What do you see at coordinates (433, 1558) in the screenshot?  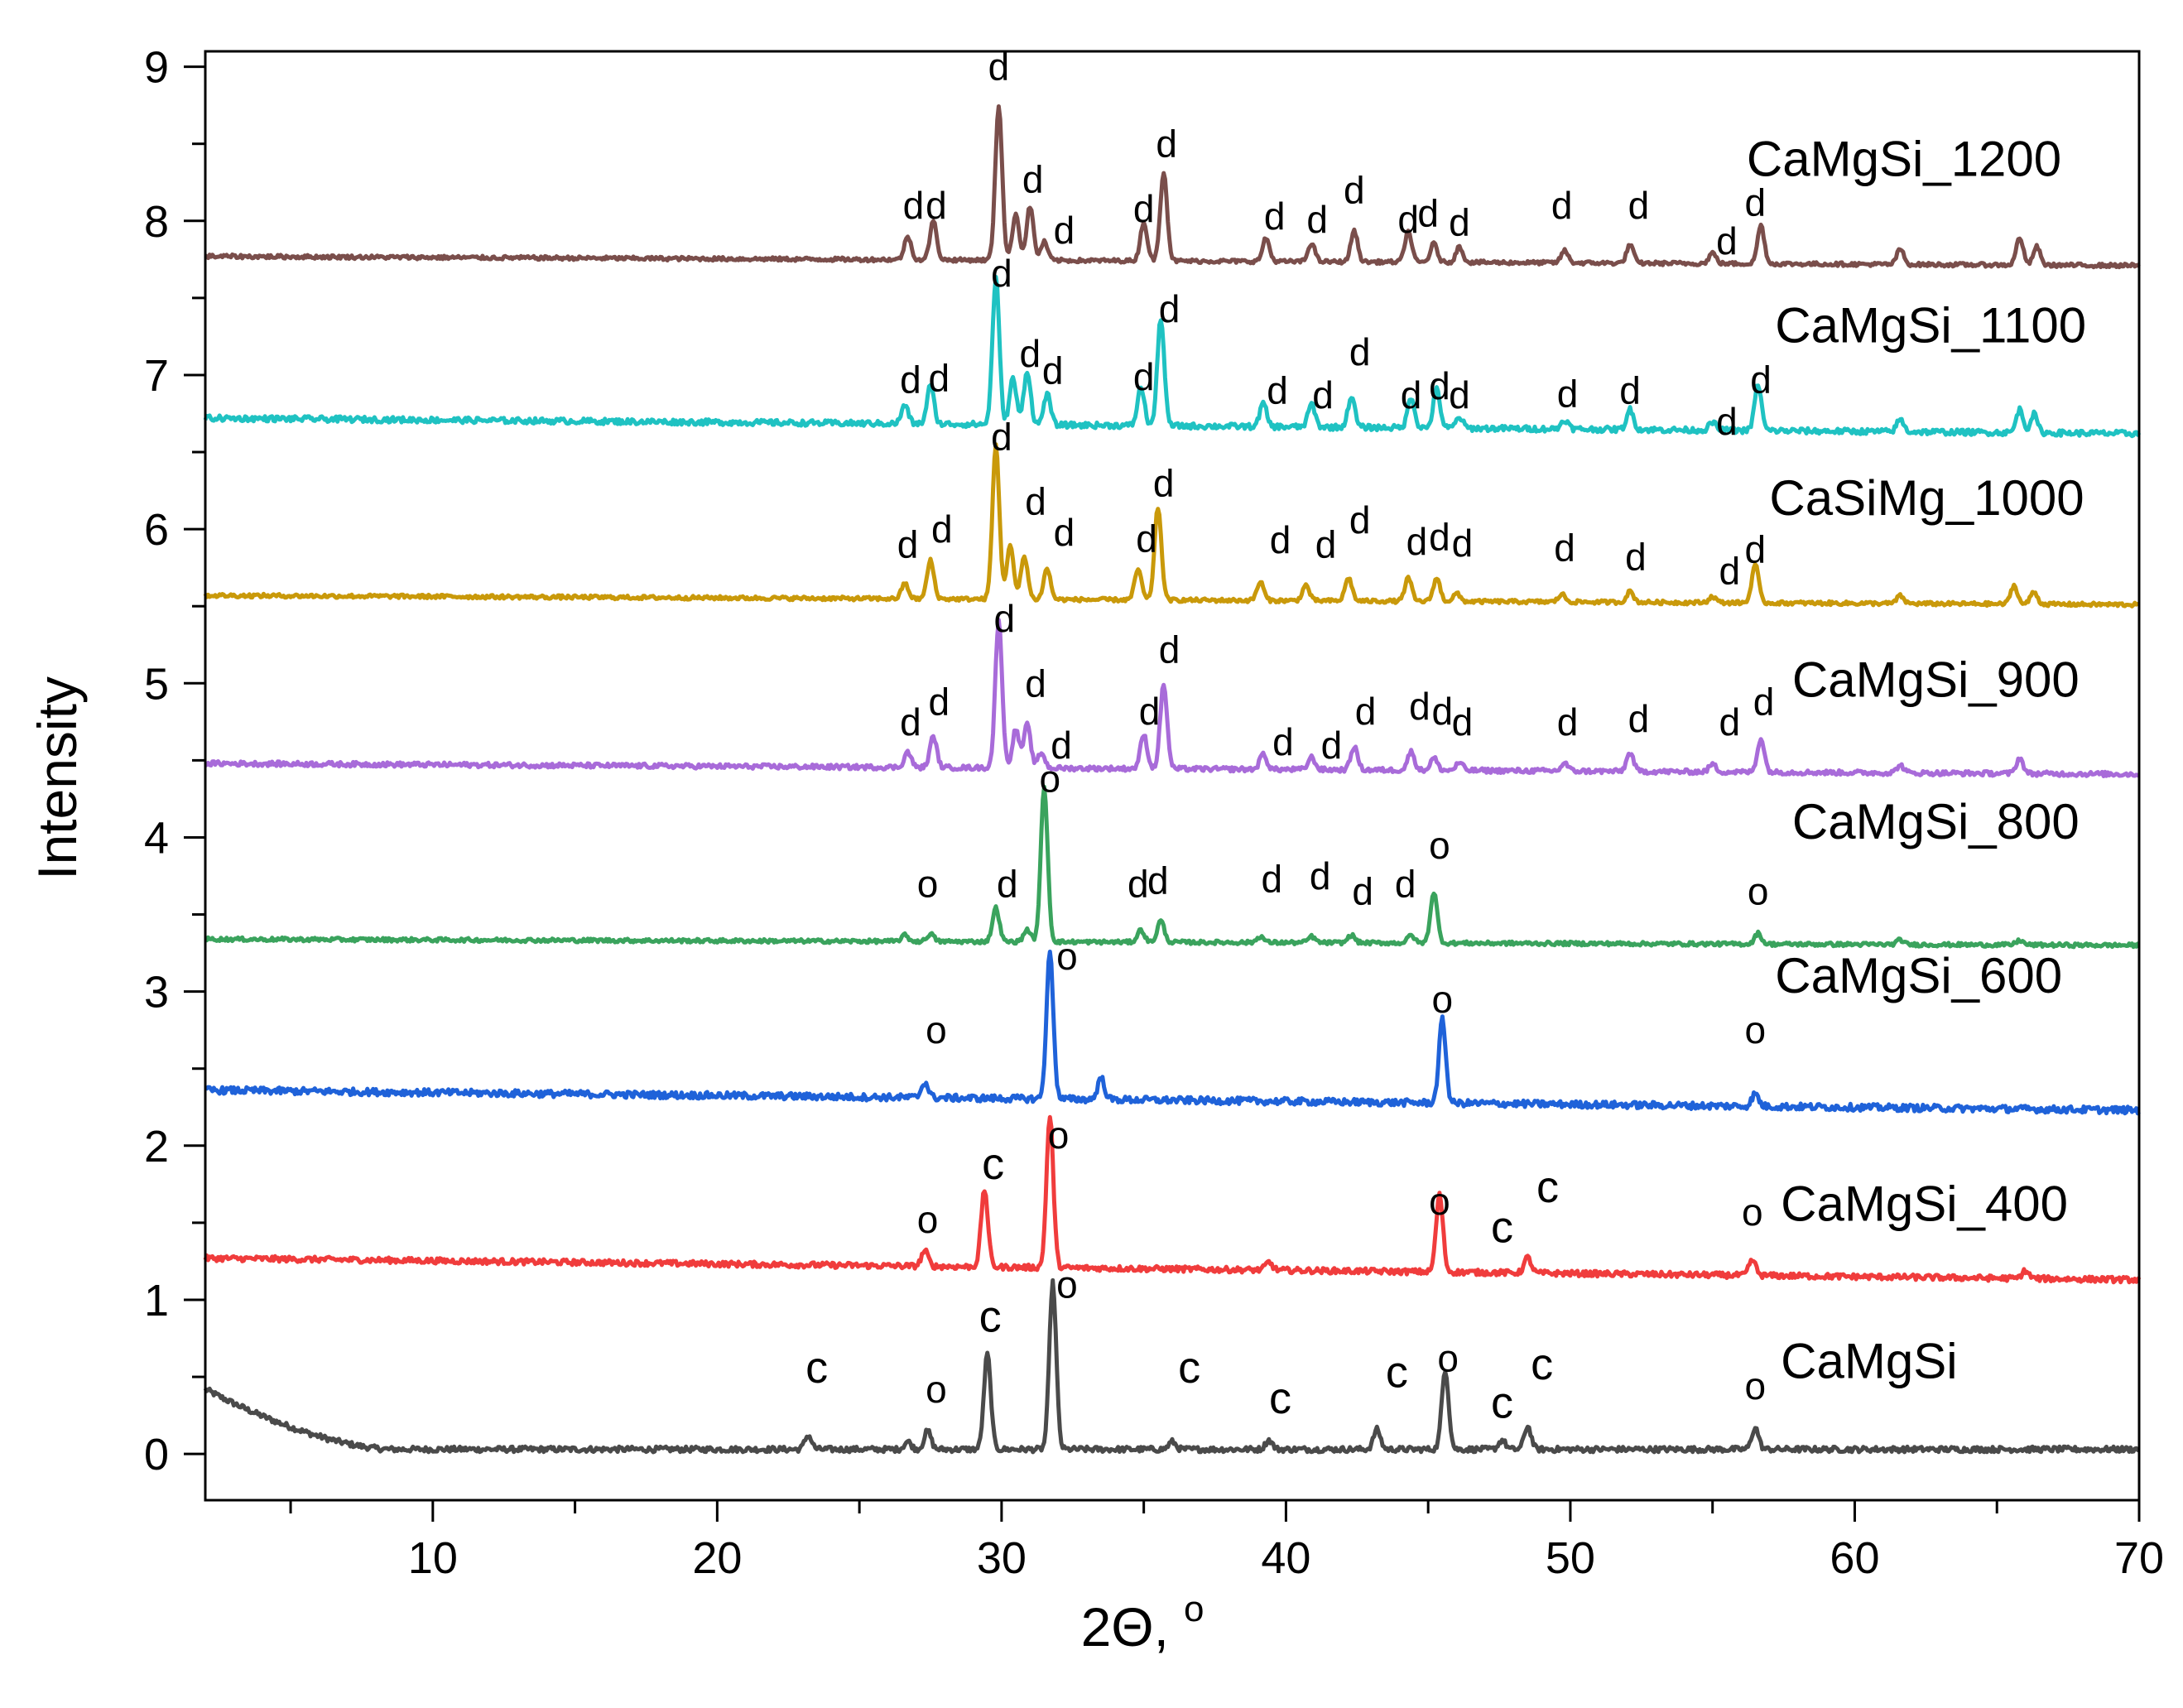 I see `x-tick-label: 10` at bounding box center [433, 1558].